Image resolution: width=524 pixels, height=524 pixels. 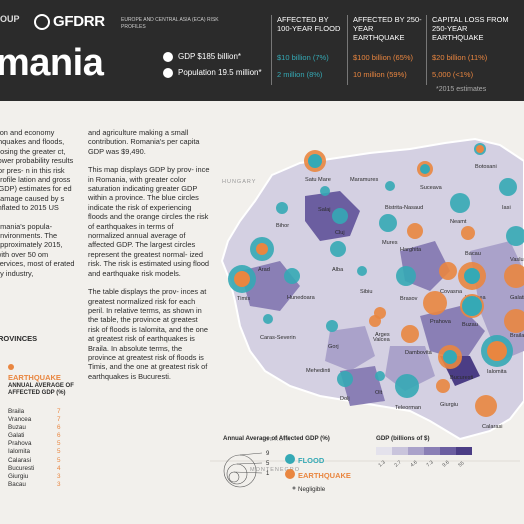 What do you see at coordinates (34, 452) in the screenshot?
I see `table-row: Ialomita 5` at bounding box center [34, 452].